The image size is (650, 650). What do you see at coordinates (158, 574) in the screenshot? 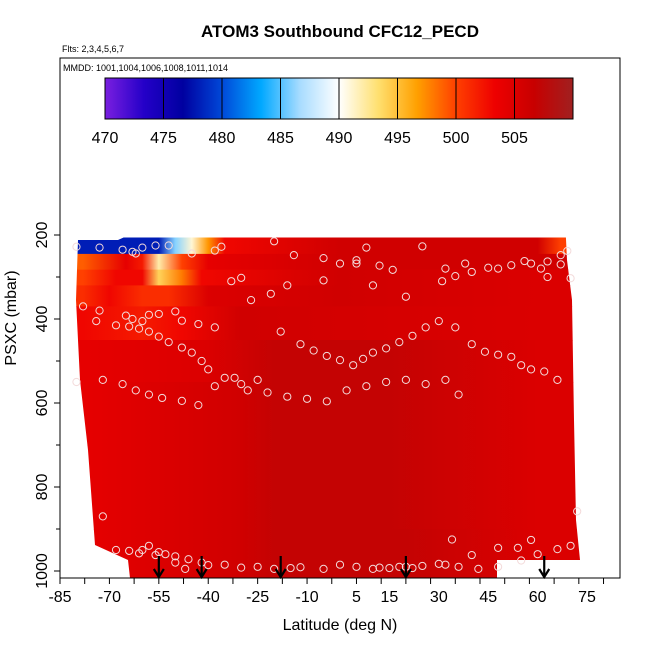
I see `flight-arrow-head` at bounding box center [158, 574].